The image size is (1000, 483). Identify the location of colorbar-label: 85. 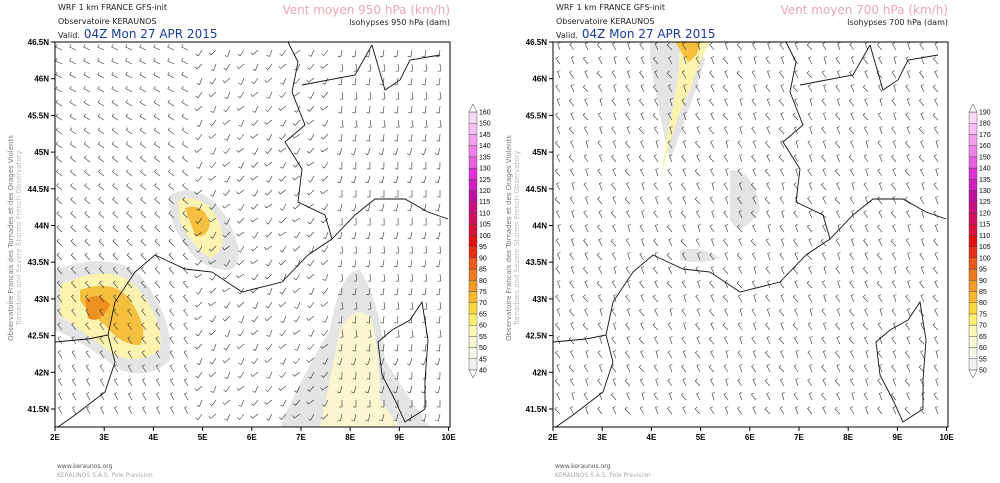
(483, 270).